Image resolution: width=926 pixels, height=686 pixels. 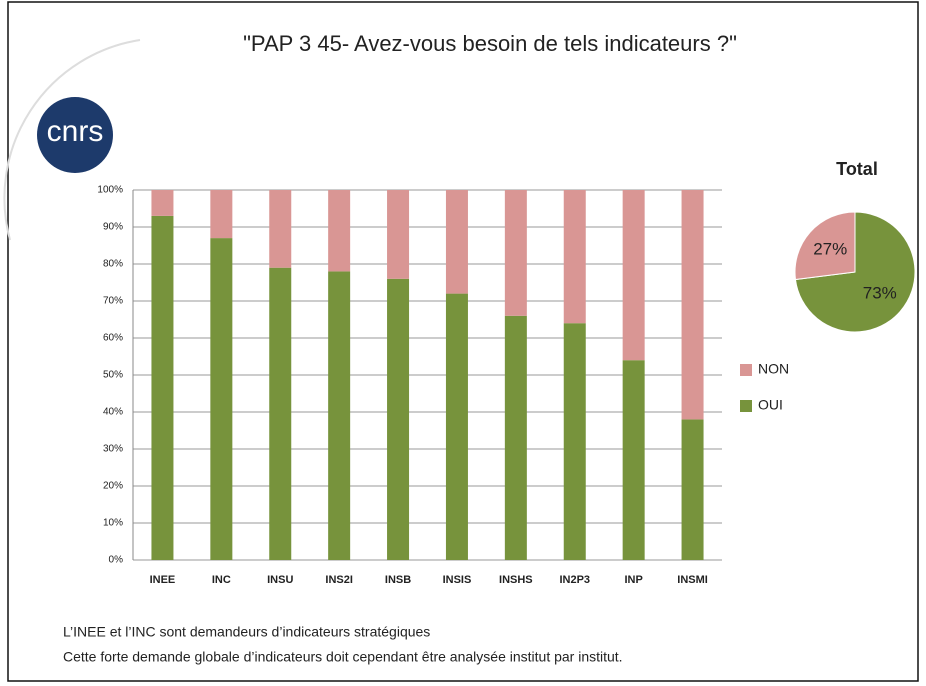 I want to click on decor-arc, so click(x=72, y=140).